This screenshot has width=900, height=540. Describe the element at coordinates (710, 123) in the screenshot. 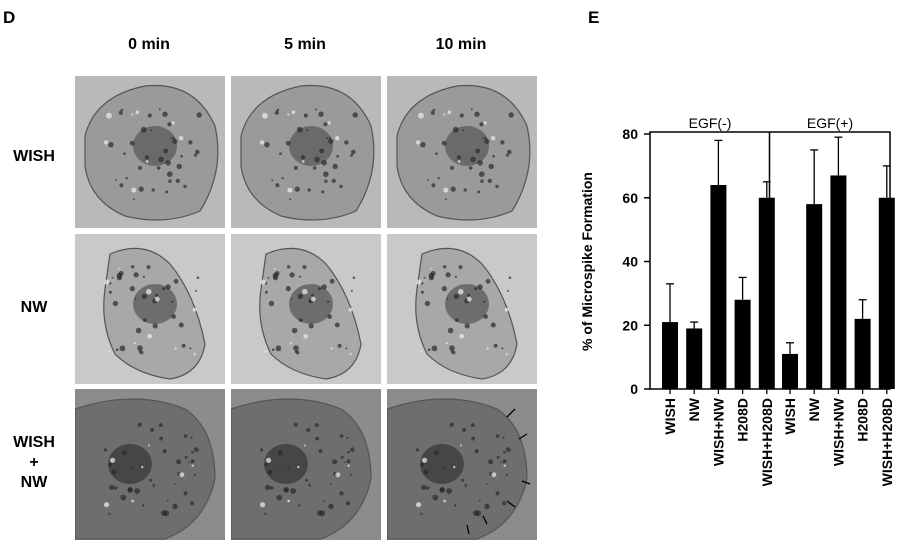

I see `group-title: EGF(-)` at that location.